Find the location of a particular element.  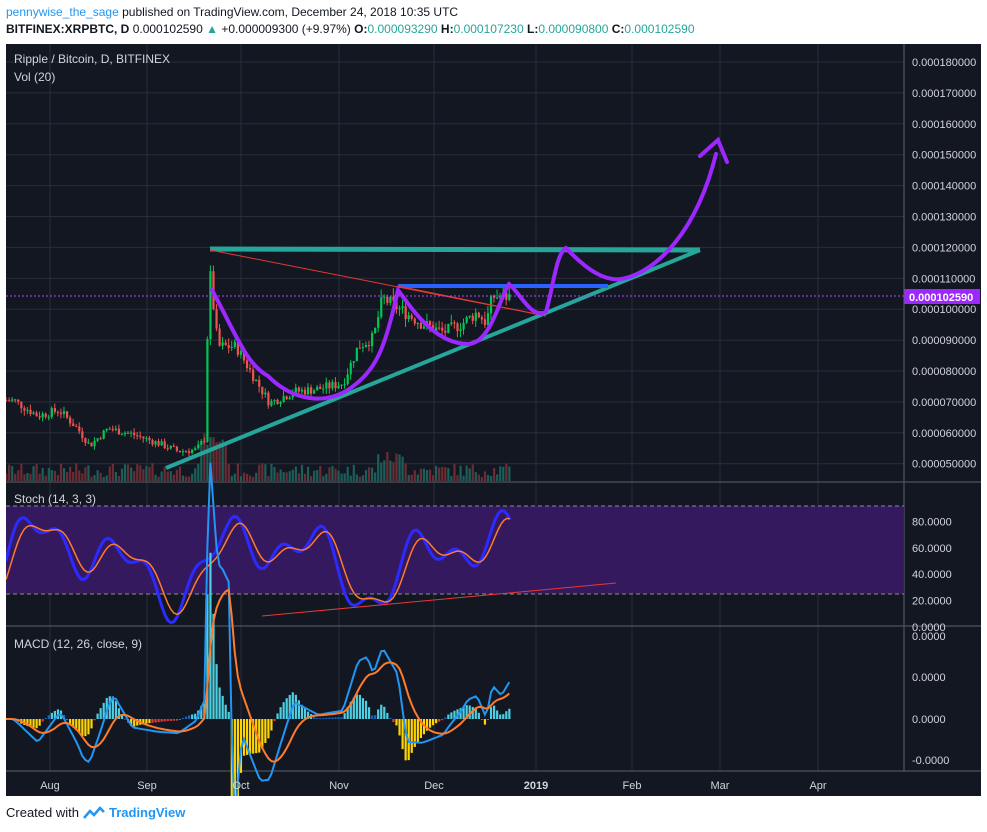

volume-bars is located at coordinates (258, 457).